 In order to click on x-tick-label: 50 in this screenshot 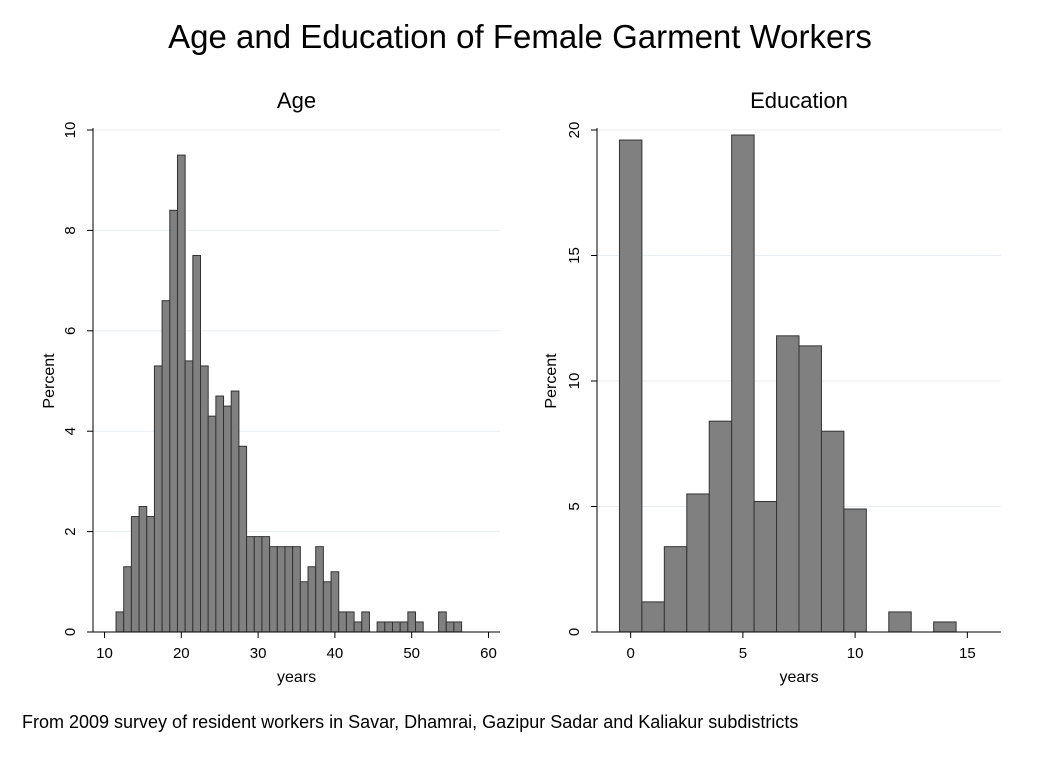, I will do `click(411, 653)`.